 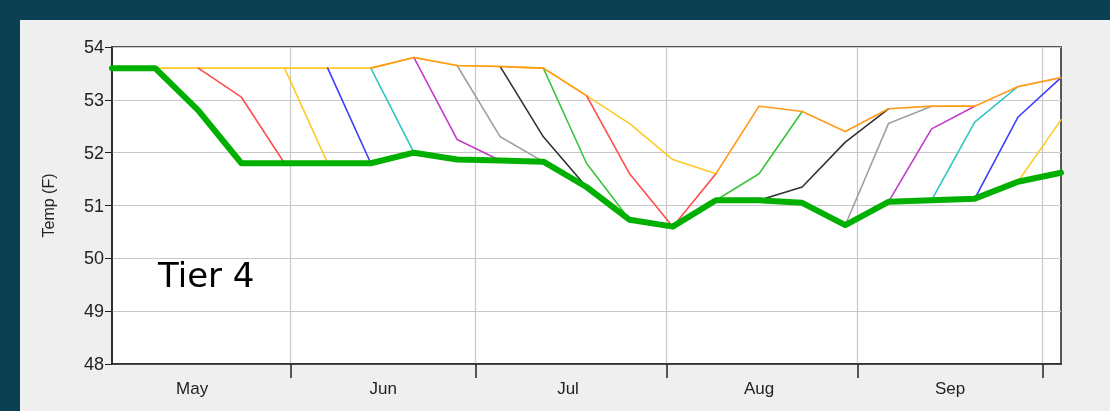 What do you see at coordinates (192, 388) in the screenshot?
I see `x-tick-label: May` at bounding box center [192, 388].